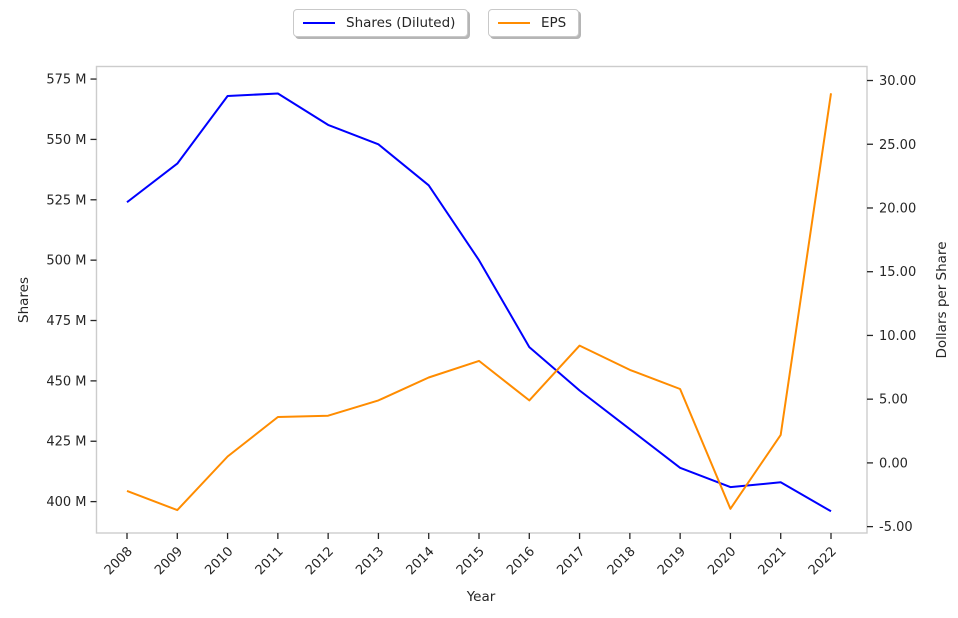  I want to click on y-right-tick-label: 10.00, so click(897, 336).